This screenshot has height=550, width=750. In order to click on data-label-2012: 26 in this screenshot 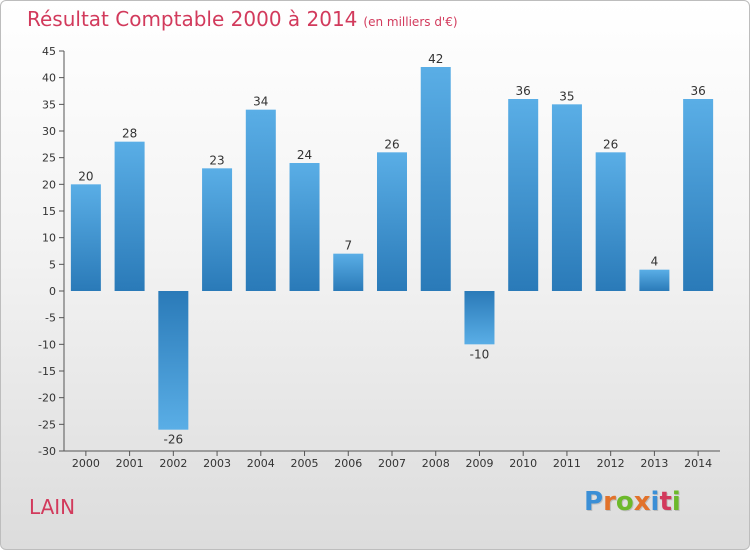, I will do `click(610, 144)`.